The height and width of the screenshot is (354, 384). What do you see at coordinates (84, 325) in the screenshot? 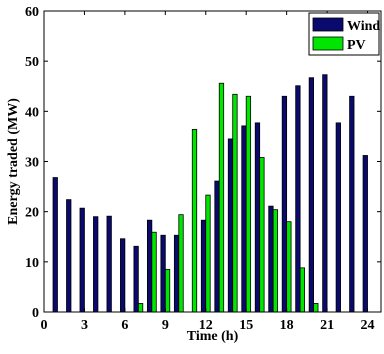
I see `x-tick-label: 3` at bounding box center [84, 325].